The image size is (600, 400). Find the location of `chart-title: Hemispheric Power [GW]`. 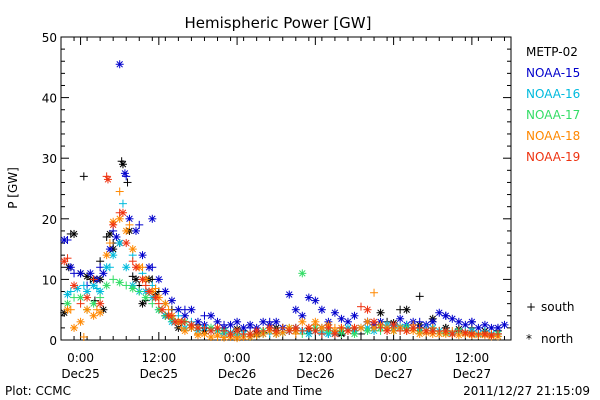

chart-title: Hemispheric Power [GW] is located at coordinates (278, 23).